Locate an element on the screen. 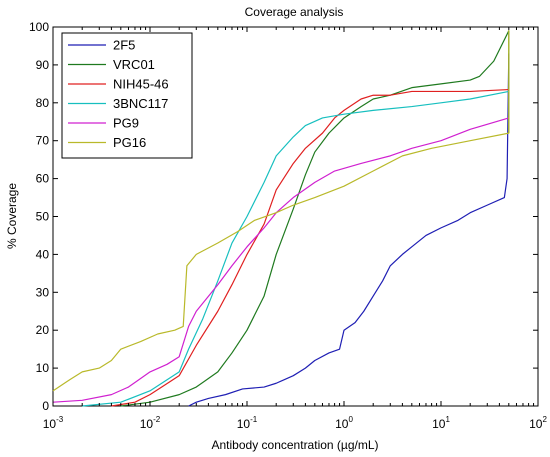 The height and width of the screenshot is (457, 550). y-tick-label: 30 is located at coordinates (43, 292).